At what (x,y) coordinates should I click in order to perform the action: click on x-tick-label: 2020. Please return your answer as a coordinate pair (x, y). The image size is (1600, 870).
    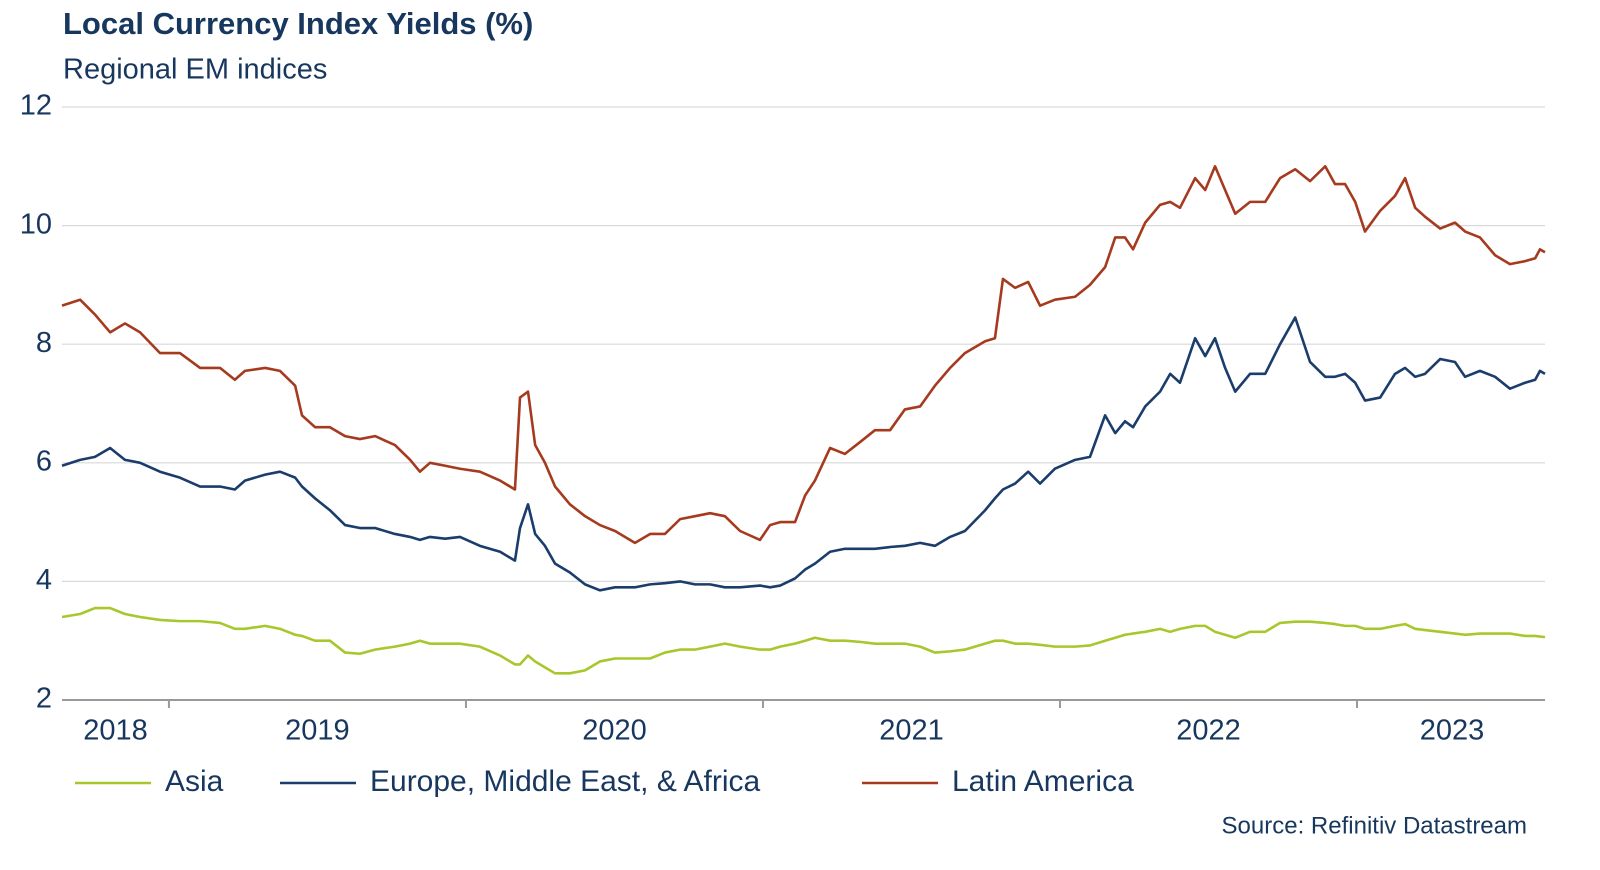
    Looking at the image, I should click on (614, 731).